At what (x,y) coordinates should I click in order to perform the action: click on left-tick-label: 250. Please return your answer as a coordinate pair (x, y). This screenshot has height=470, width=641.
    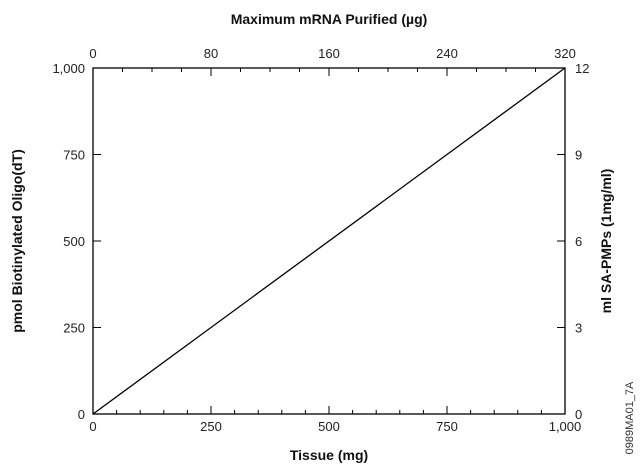
    Looking at the image, I should click on (74, 328).